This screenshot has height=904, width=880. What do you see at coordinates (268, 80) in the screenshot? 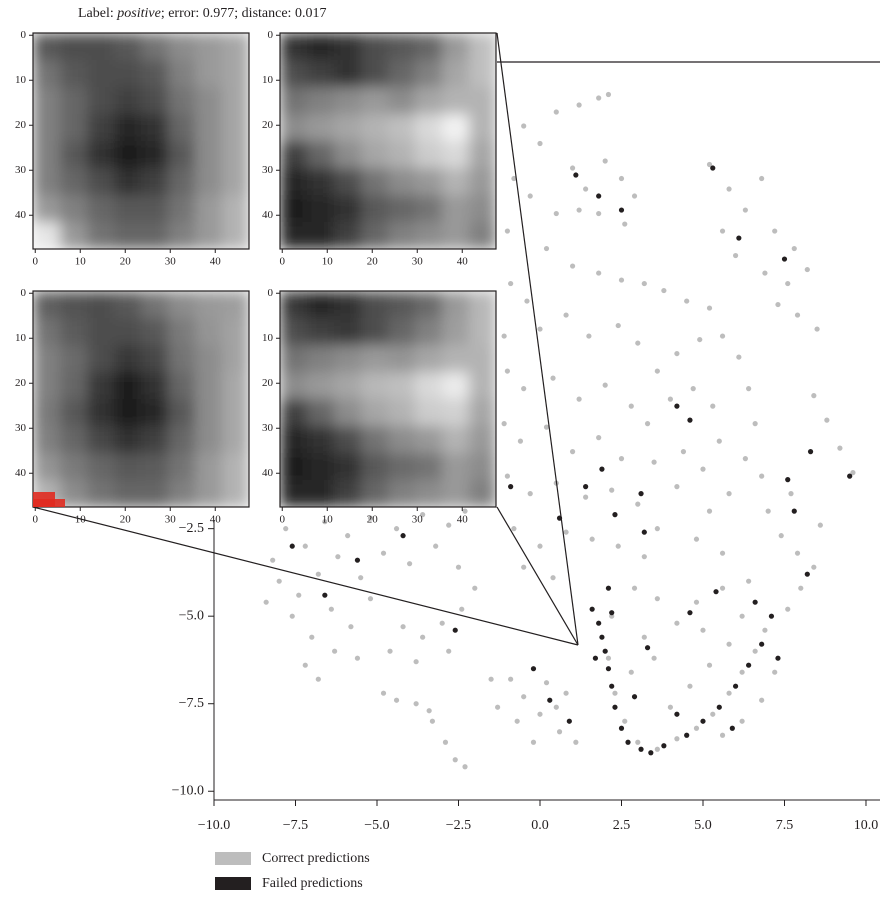
I see `inset-y-tick-label: 10` at bounding box center [268, 80].